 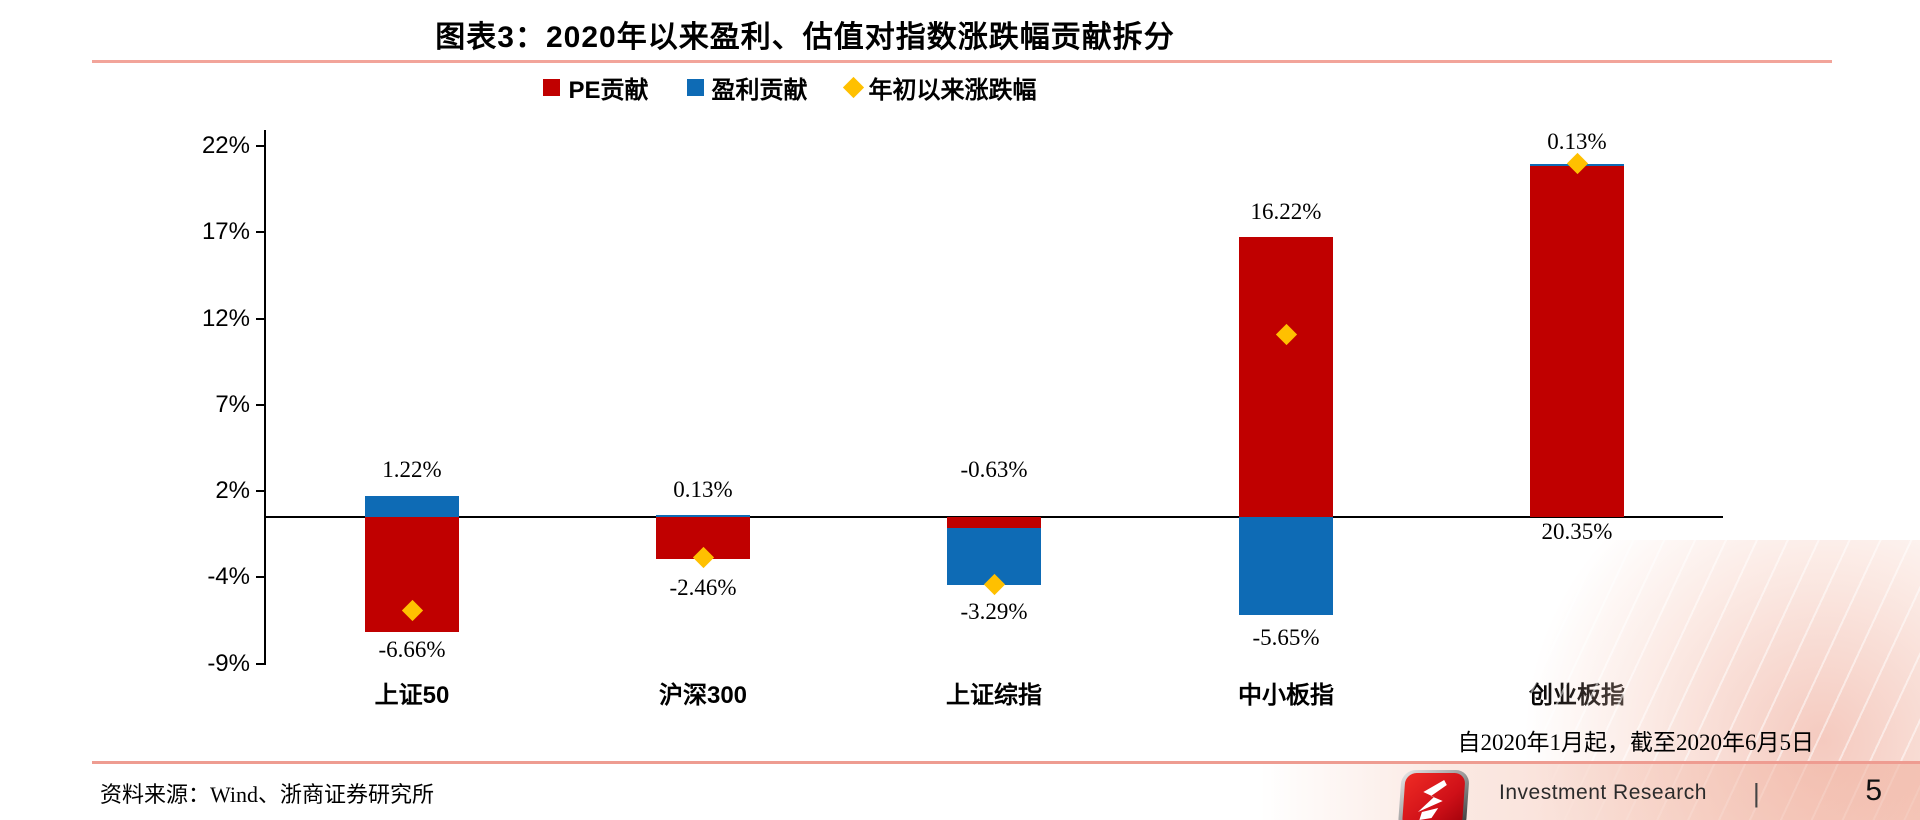 I want to click on footer-brand-area: Investment Research | 5, so click(x=1657, y=793).